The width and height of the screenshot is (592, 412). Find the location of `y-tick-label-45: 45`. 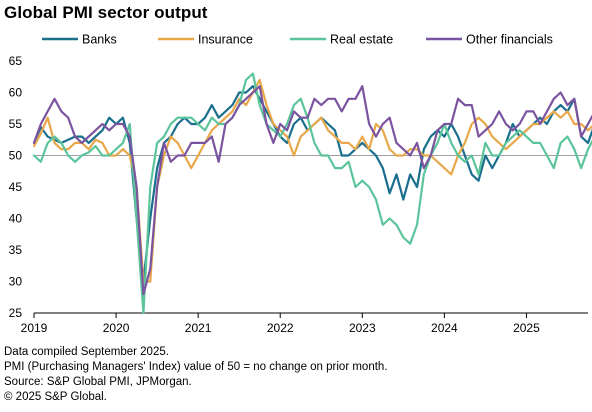

y-tick-label-45: 45 is located at coordinates (16, 187).